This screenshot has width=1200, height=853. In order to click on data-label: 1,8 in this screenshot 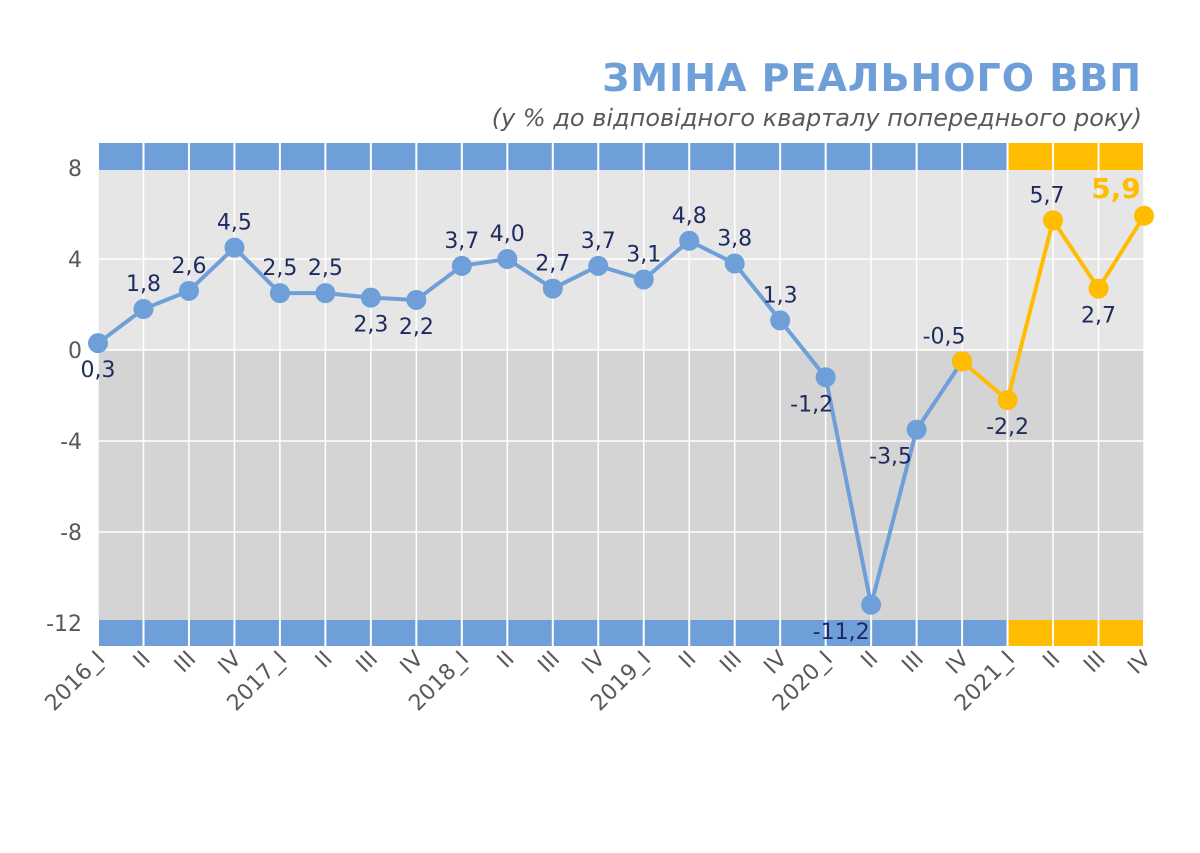, I will do `click(143, 284)`.